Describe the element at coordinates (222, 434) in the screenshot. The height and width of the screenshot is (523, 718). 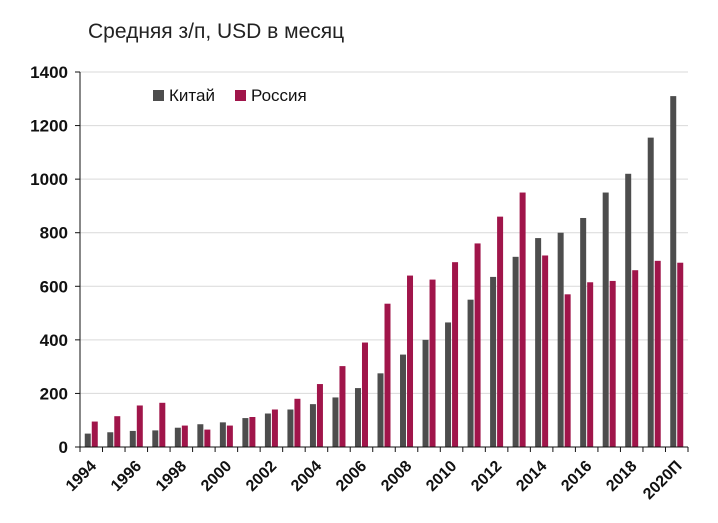
I see `bar-china-2000` at that location.